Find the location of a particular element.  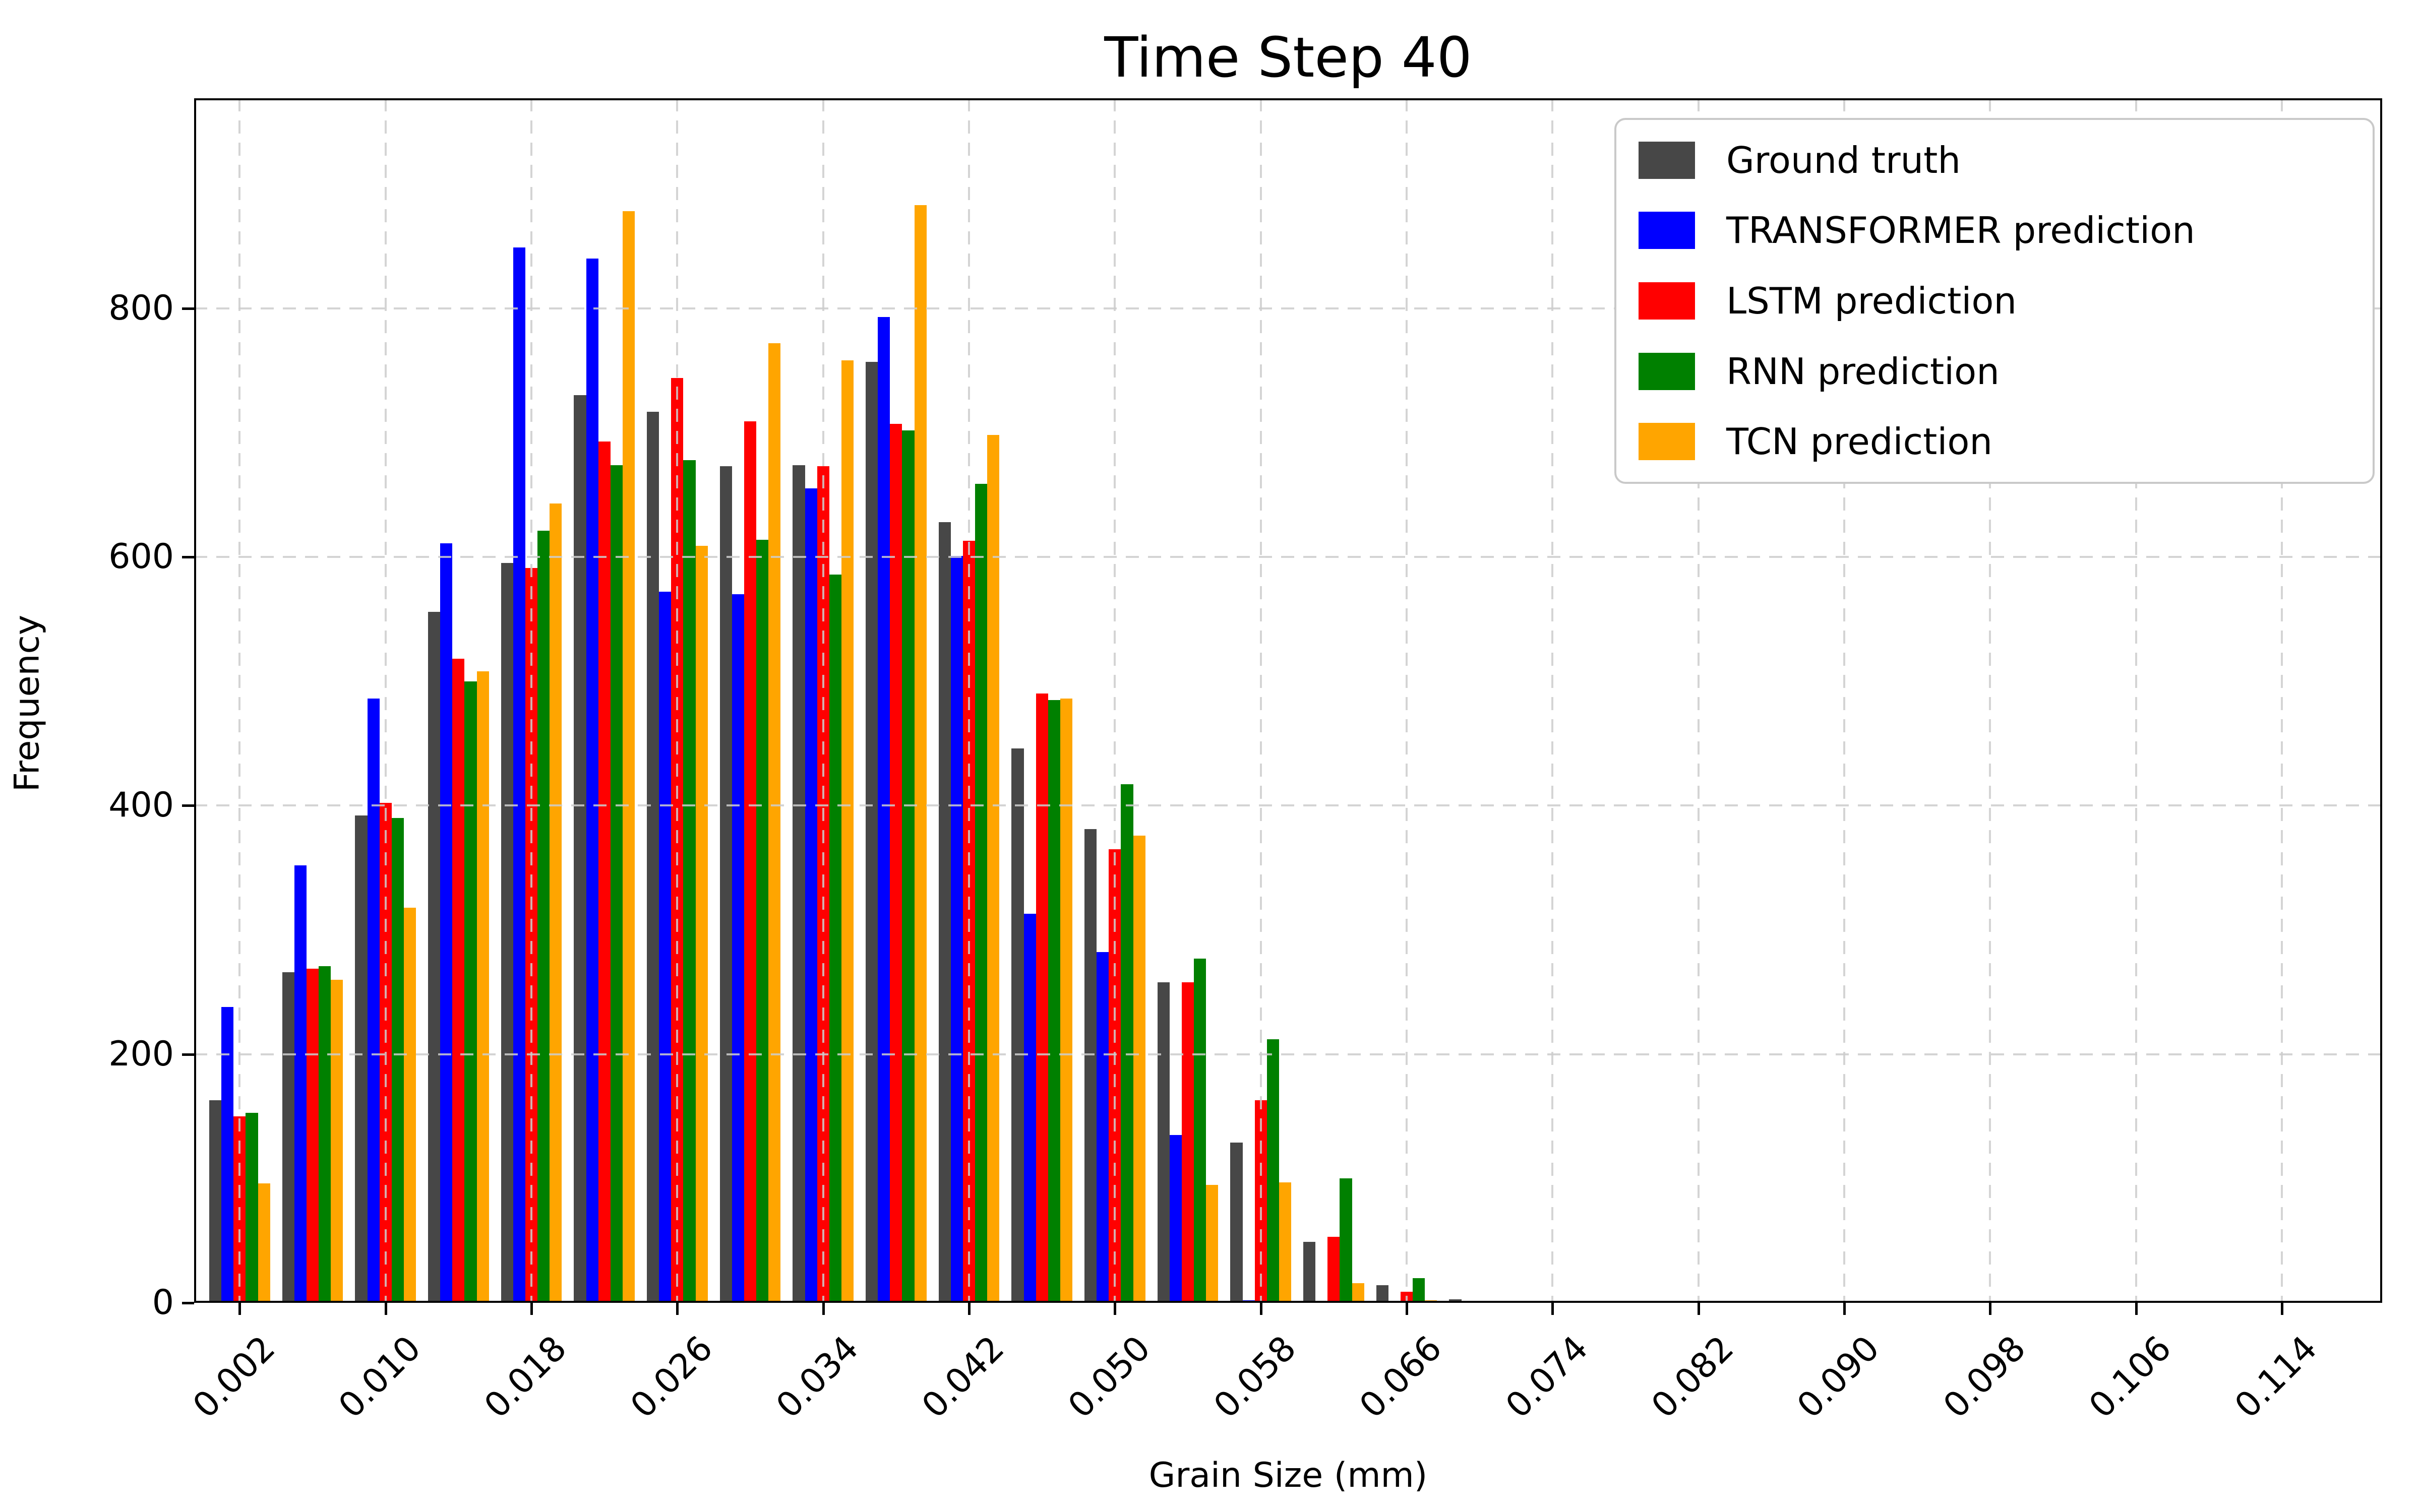

bar-rnn-bin15 is located at coordinates (1346, 1240).